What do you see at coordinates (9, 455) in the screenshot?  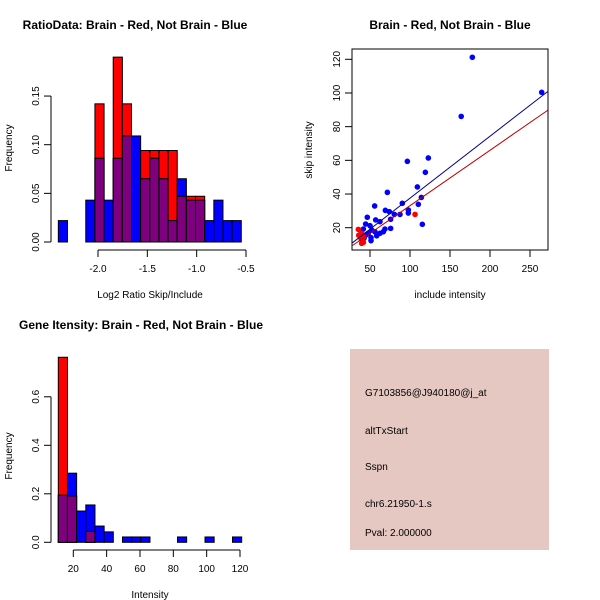 I see `intensity-histogram-ylabel: Frequency` at bounding box center [9, 455].